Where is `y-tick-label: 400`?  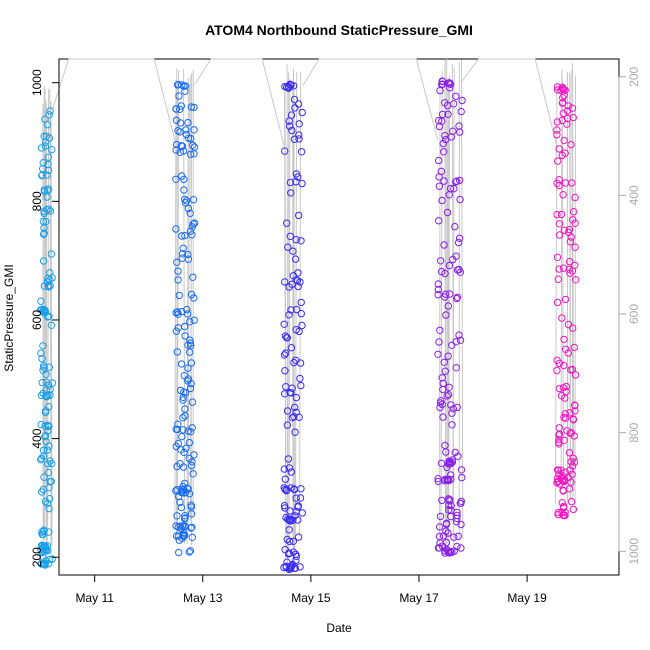
y-tick-label: 400 is located at coordinates (37, 438).